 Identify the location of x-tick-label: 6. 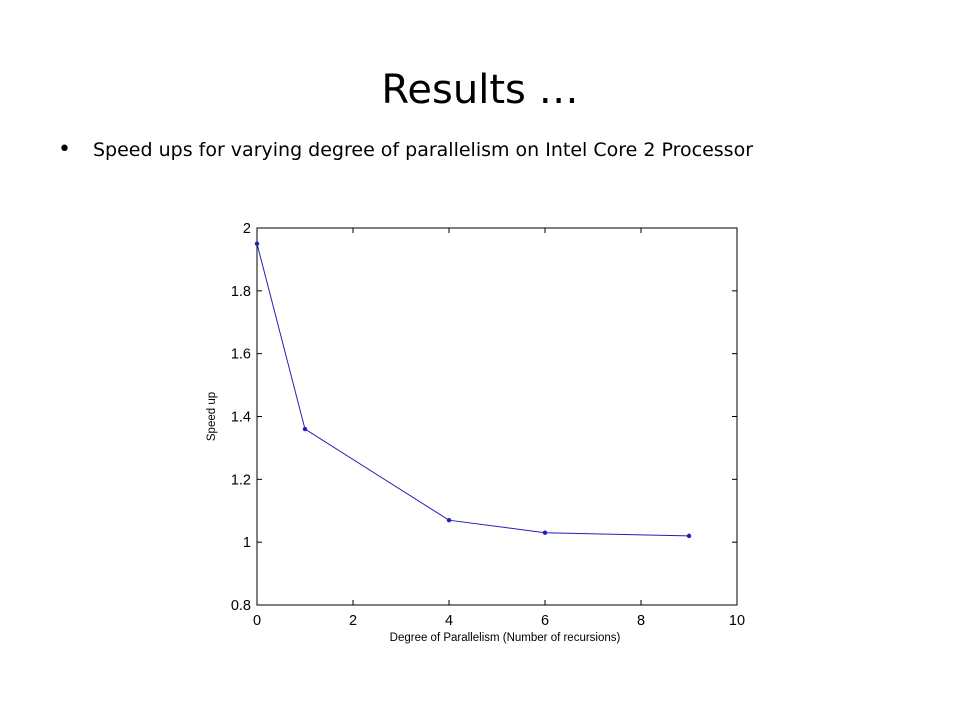
(545, 621).